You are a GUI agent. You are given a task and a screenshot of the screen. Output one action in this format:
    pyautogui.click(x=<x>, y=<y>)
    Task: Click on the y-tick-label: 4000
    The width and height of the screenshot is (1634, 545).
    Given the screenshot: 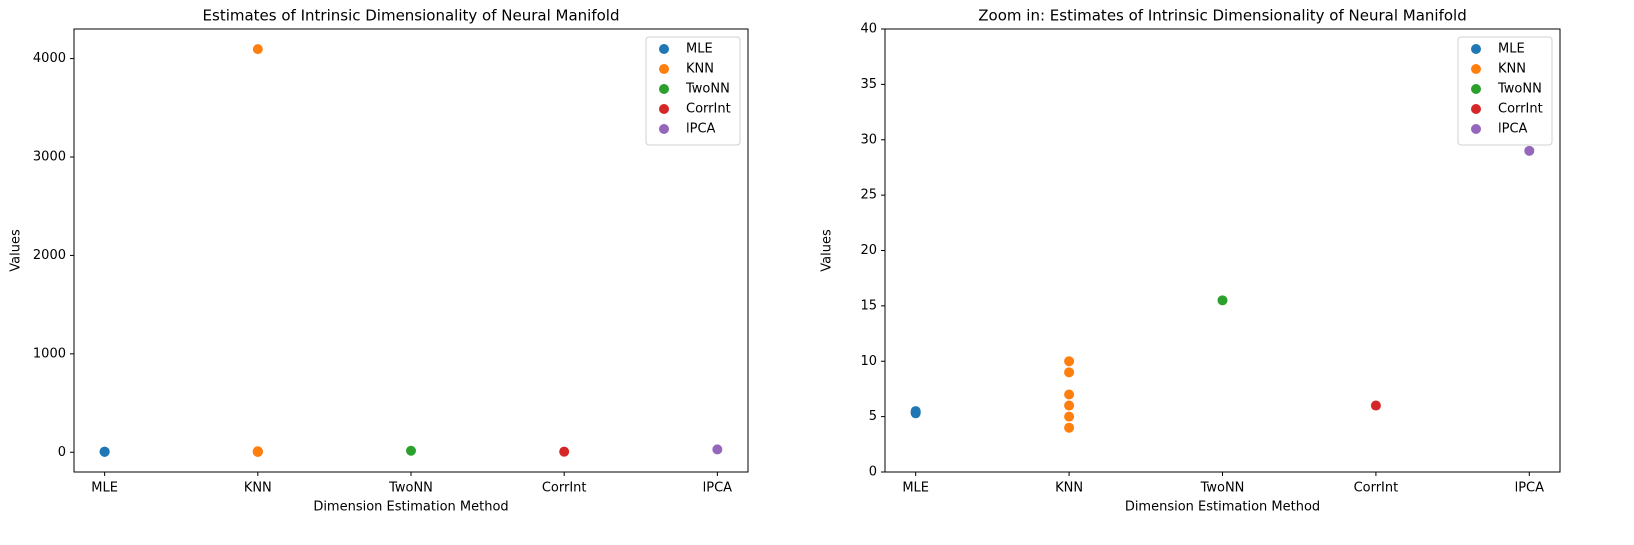 What is the action you would take?
    pyautogui.click(x=49, y=58)
    